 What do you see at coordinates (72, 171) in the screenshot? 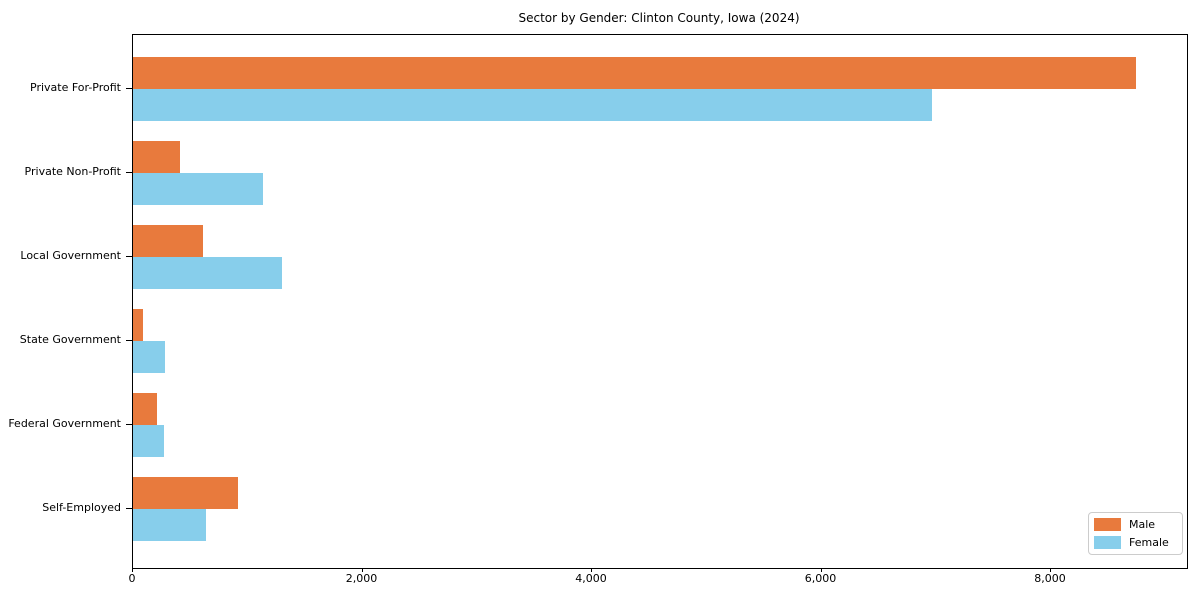
I see `y-tick-label-1: Private Non-Profit` at bounding box center [72, 171].